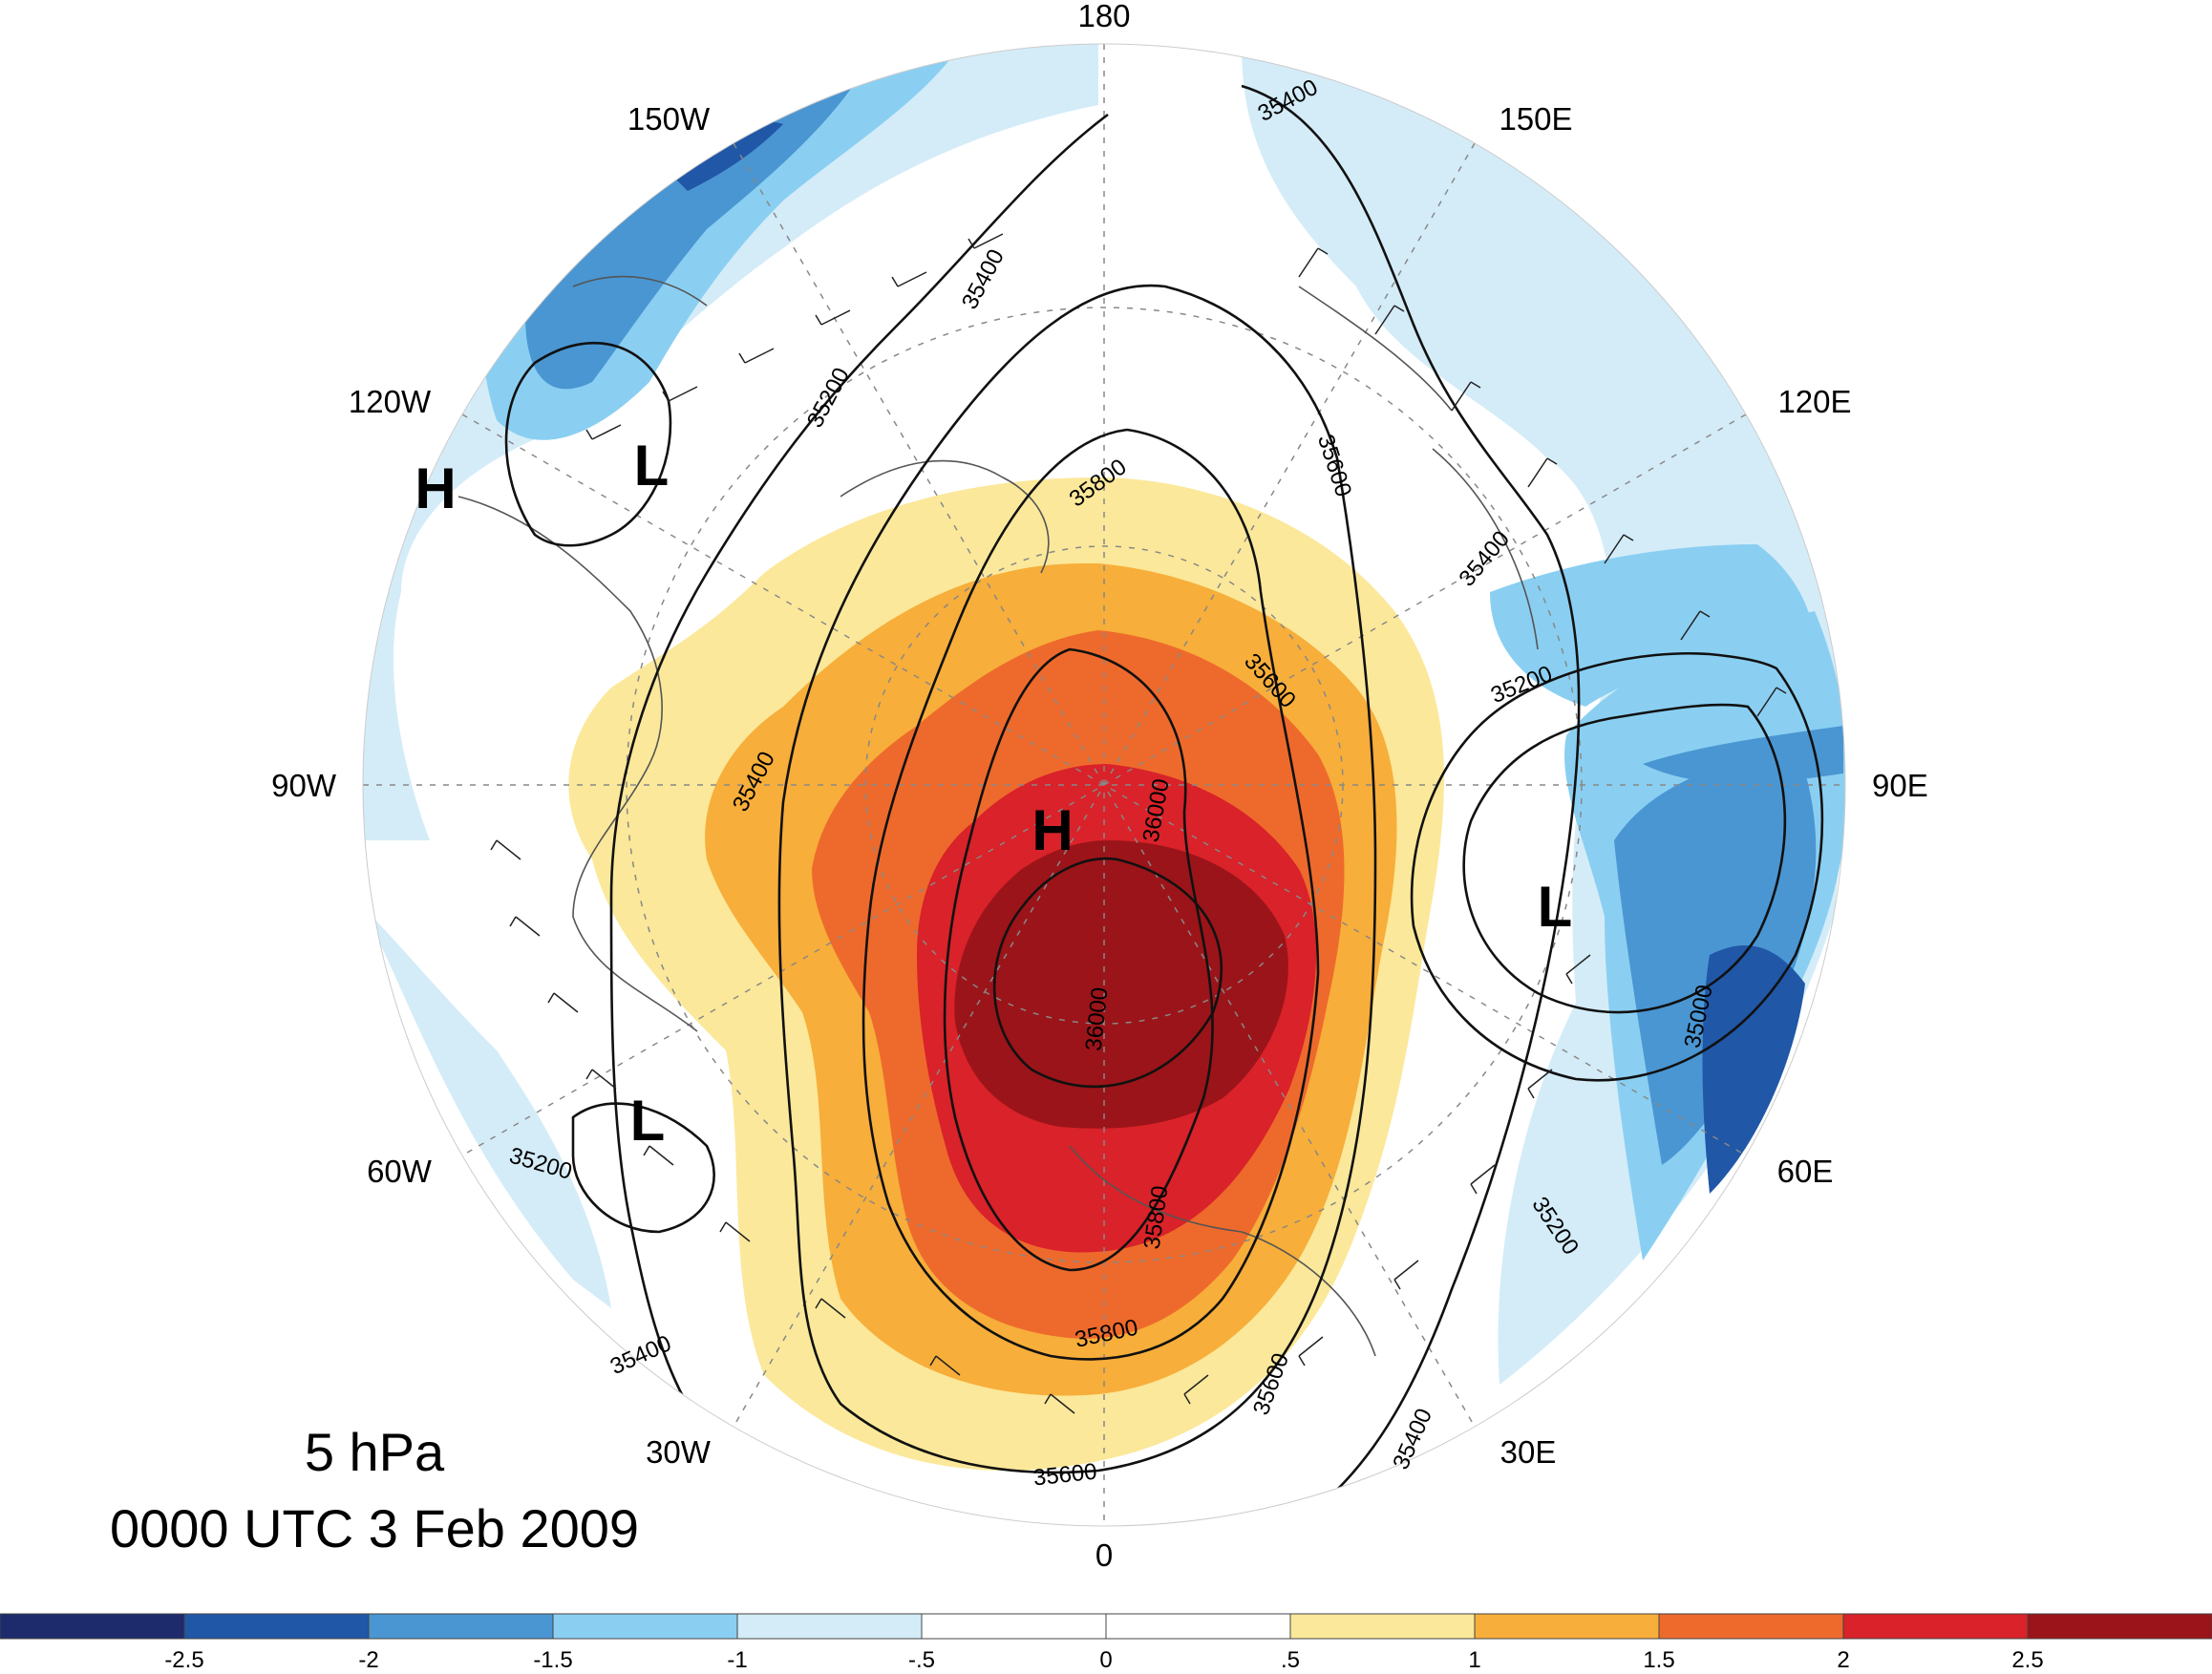 This screenshot has height=1674, width=2212. Describe the element at coordinates (1843, 1660) in the screenshot. I see `colorbar-tick-label: 2` at that location.